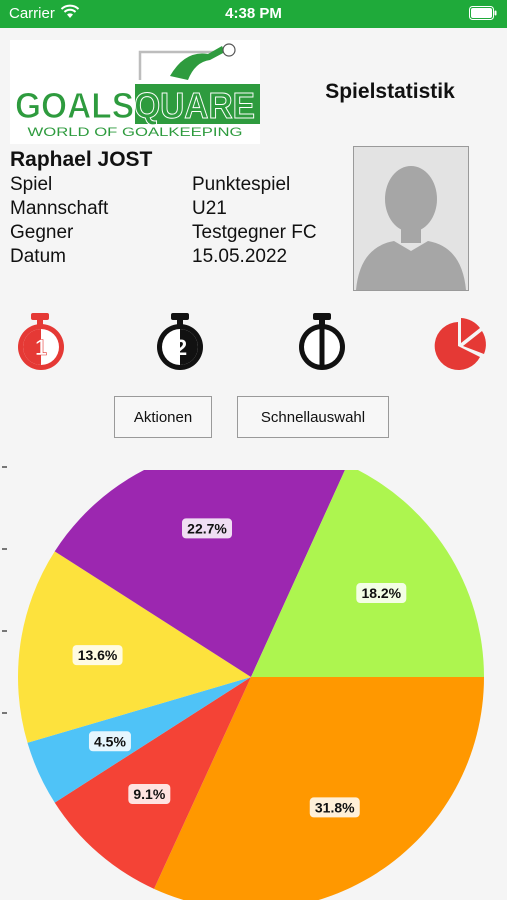  What do you see at coordinates (254, 232) in the screenshot?
I see `info-value-opponent: Testgegner FC` at bounding box center [254, 232].